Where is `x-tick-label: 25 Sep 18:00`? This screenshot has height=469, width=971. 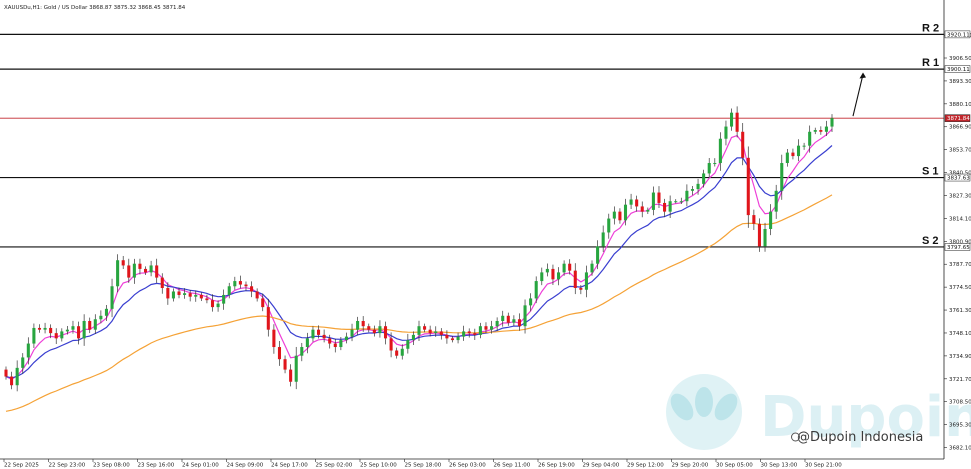
x-tick-label: 25 Sep 18:00 is located at coordinates (423, 466).